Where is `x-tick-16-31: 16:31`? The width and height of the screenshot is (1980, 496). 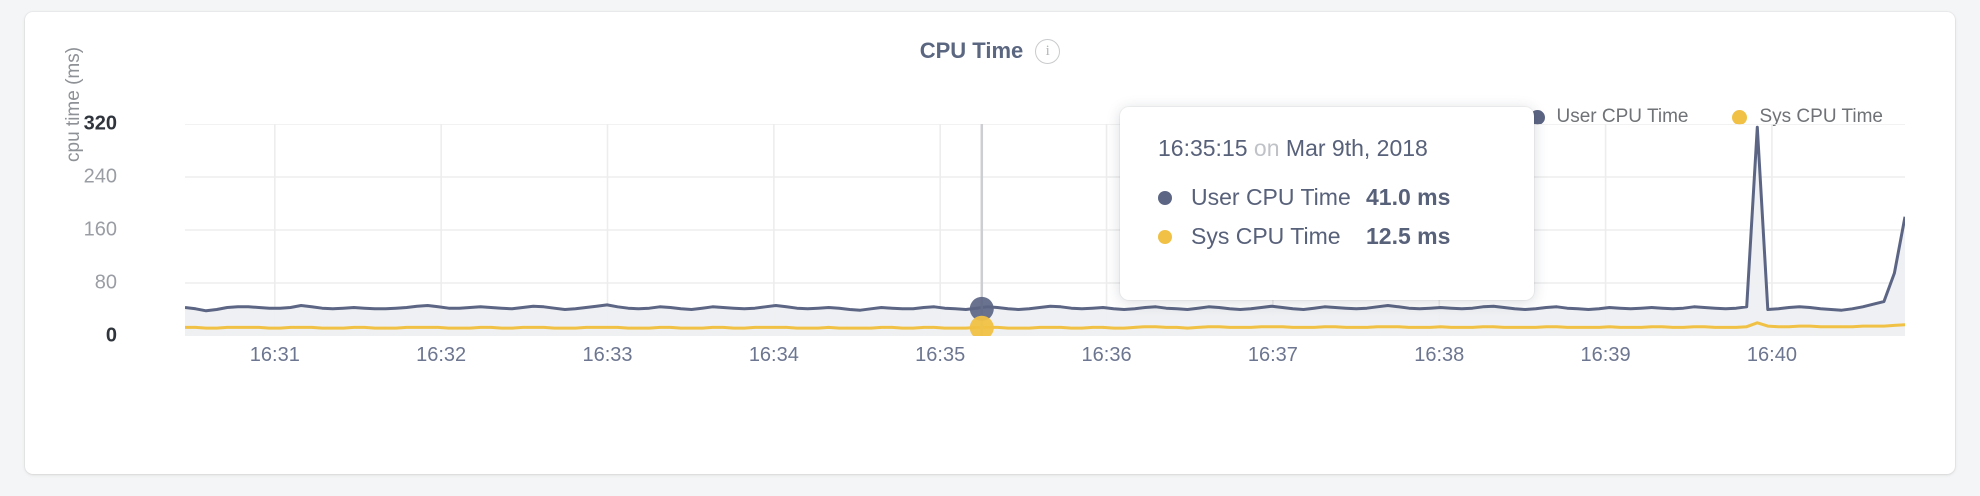 x-tick-16-31: 16:31 is located at coordinates (274, 355).